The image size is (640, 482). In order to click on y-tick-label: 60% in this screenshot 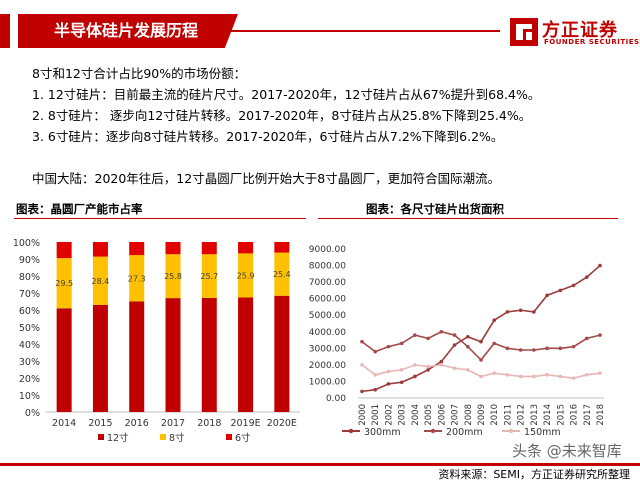, I will do `click(29, 311)`.